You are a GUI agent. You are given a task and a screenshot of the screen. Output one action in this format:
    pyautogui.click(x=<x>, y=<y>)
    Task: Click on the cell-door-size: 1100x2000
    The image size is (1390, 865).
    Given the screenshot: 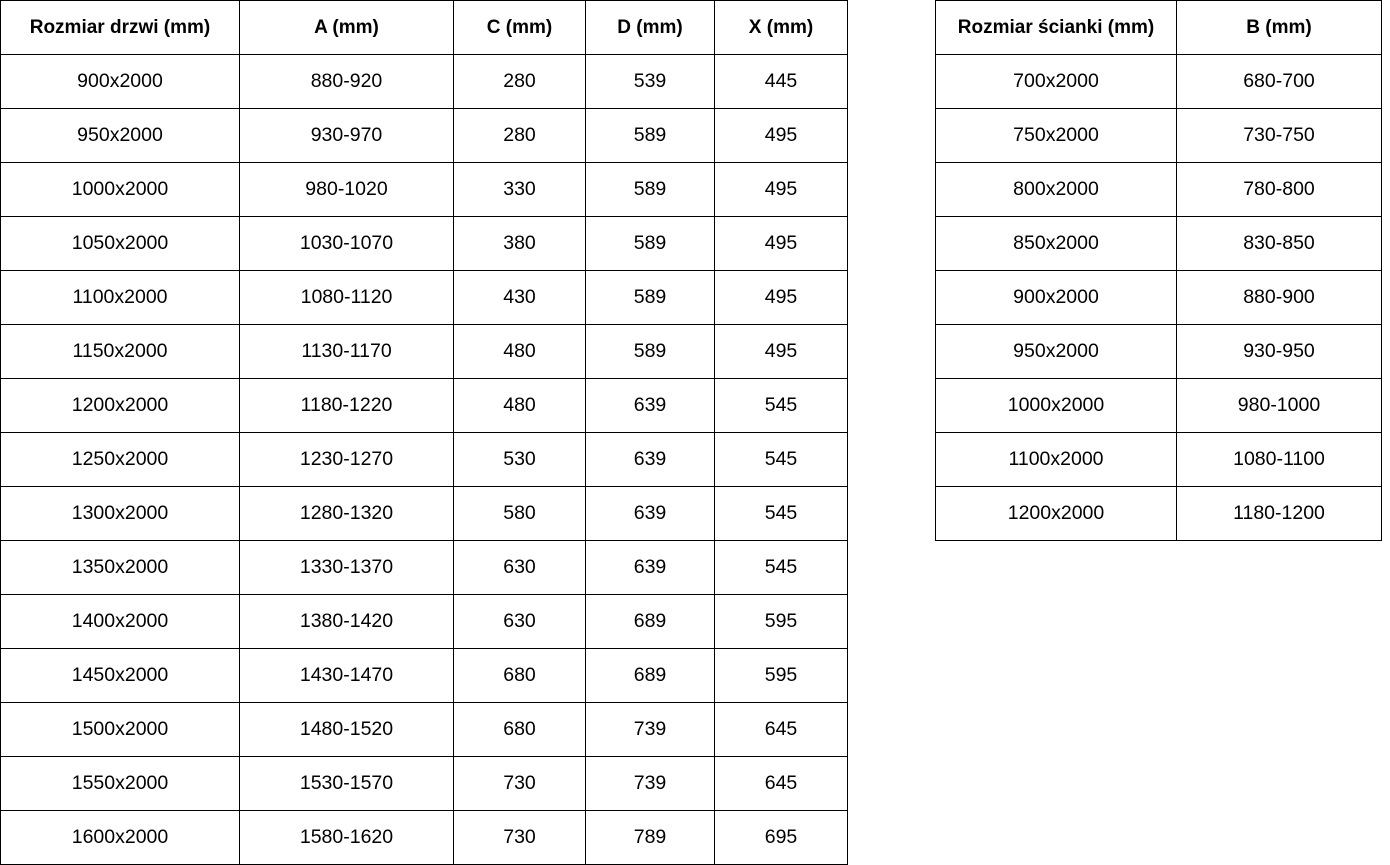 What is the action you would take?
    pyautogui.click(x=120, y=297)
    